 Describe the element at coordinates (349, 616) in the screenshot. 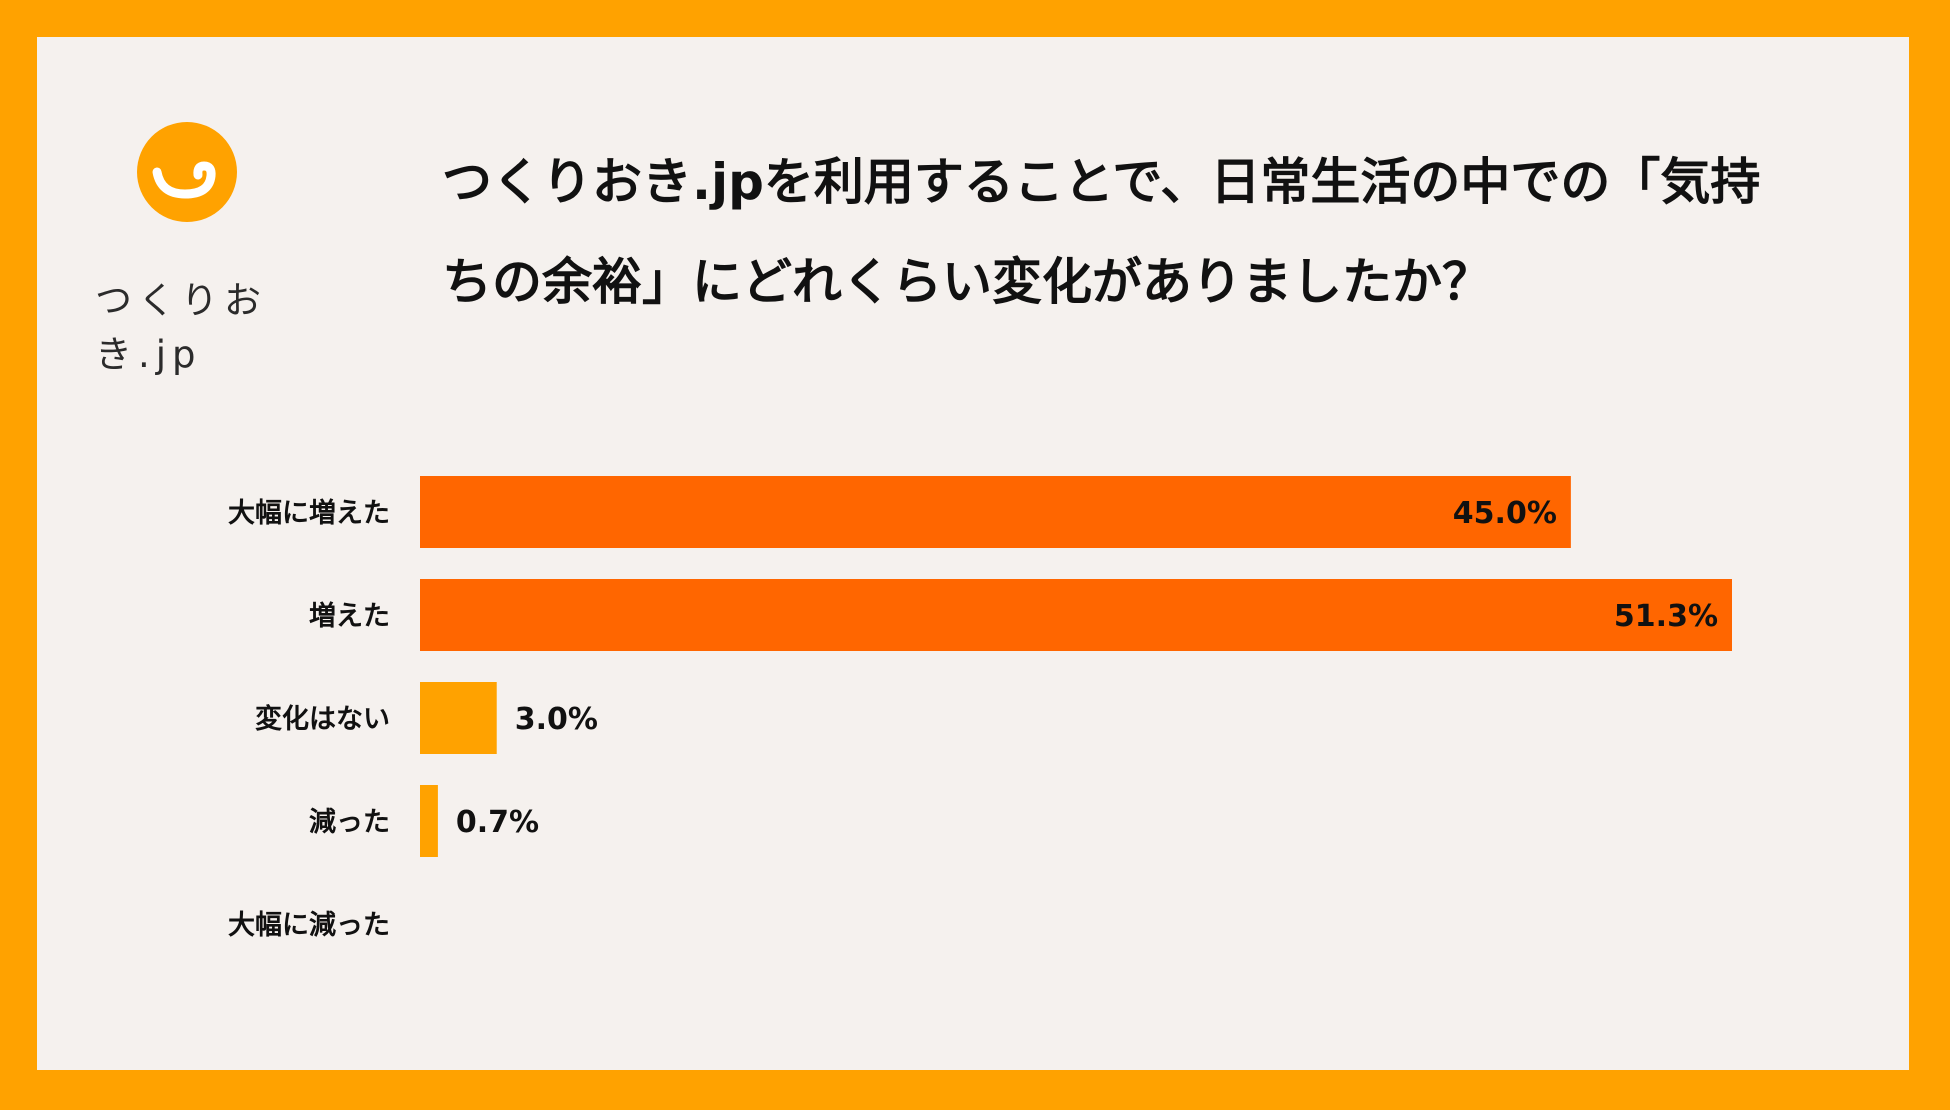

I see `category-label: 増えた` at that location.